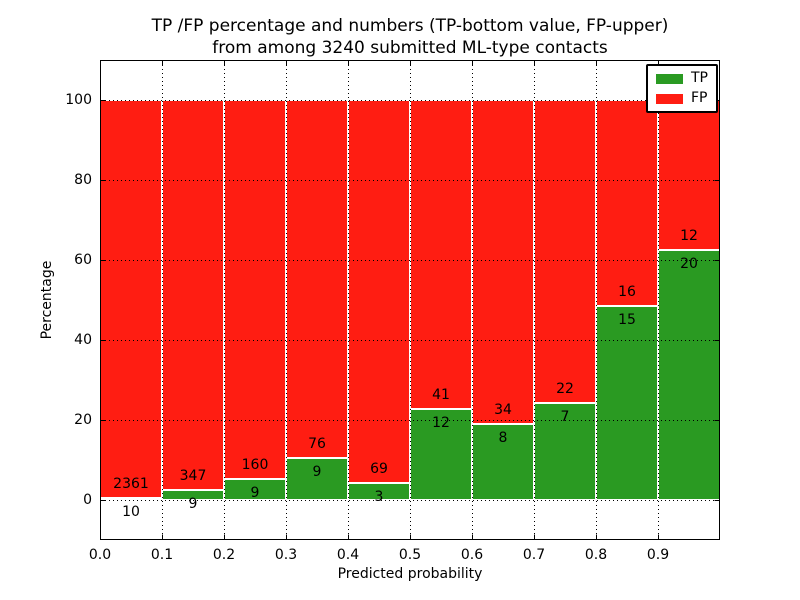 The width and height of the screenshot is (800, 600). Describe the element at coordinates (503, 409) in the screenshot. I see `fp-count-label: 34` at that location.